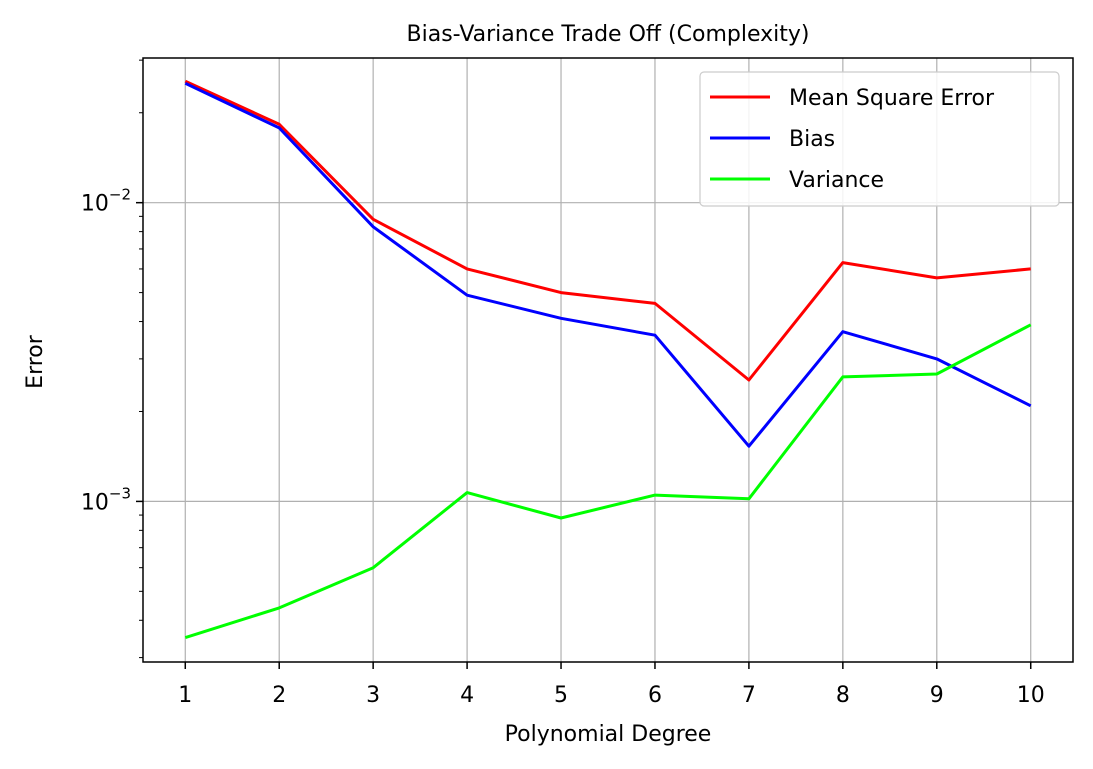  What do you see at coordinates (1031, 695) in the screenshot?
I see `x-tick-label: 10` at bounding box center [1031, 695].